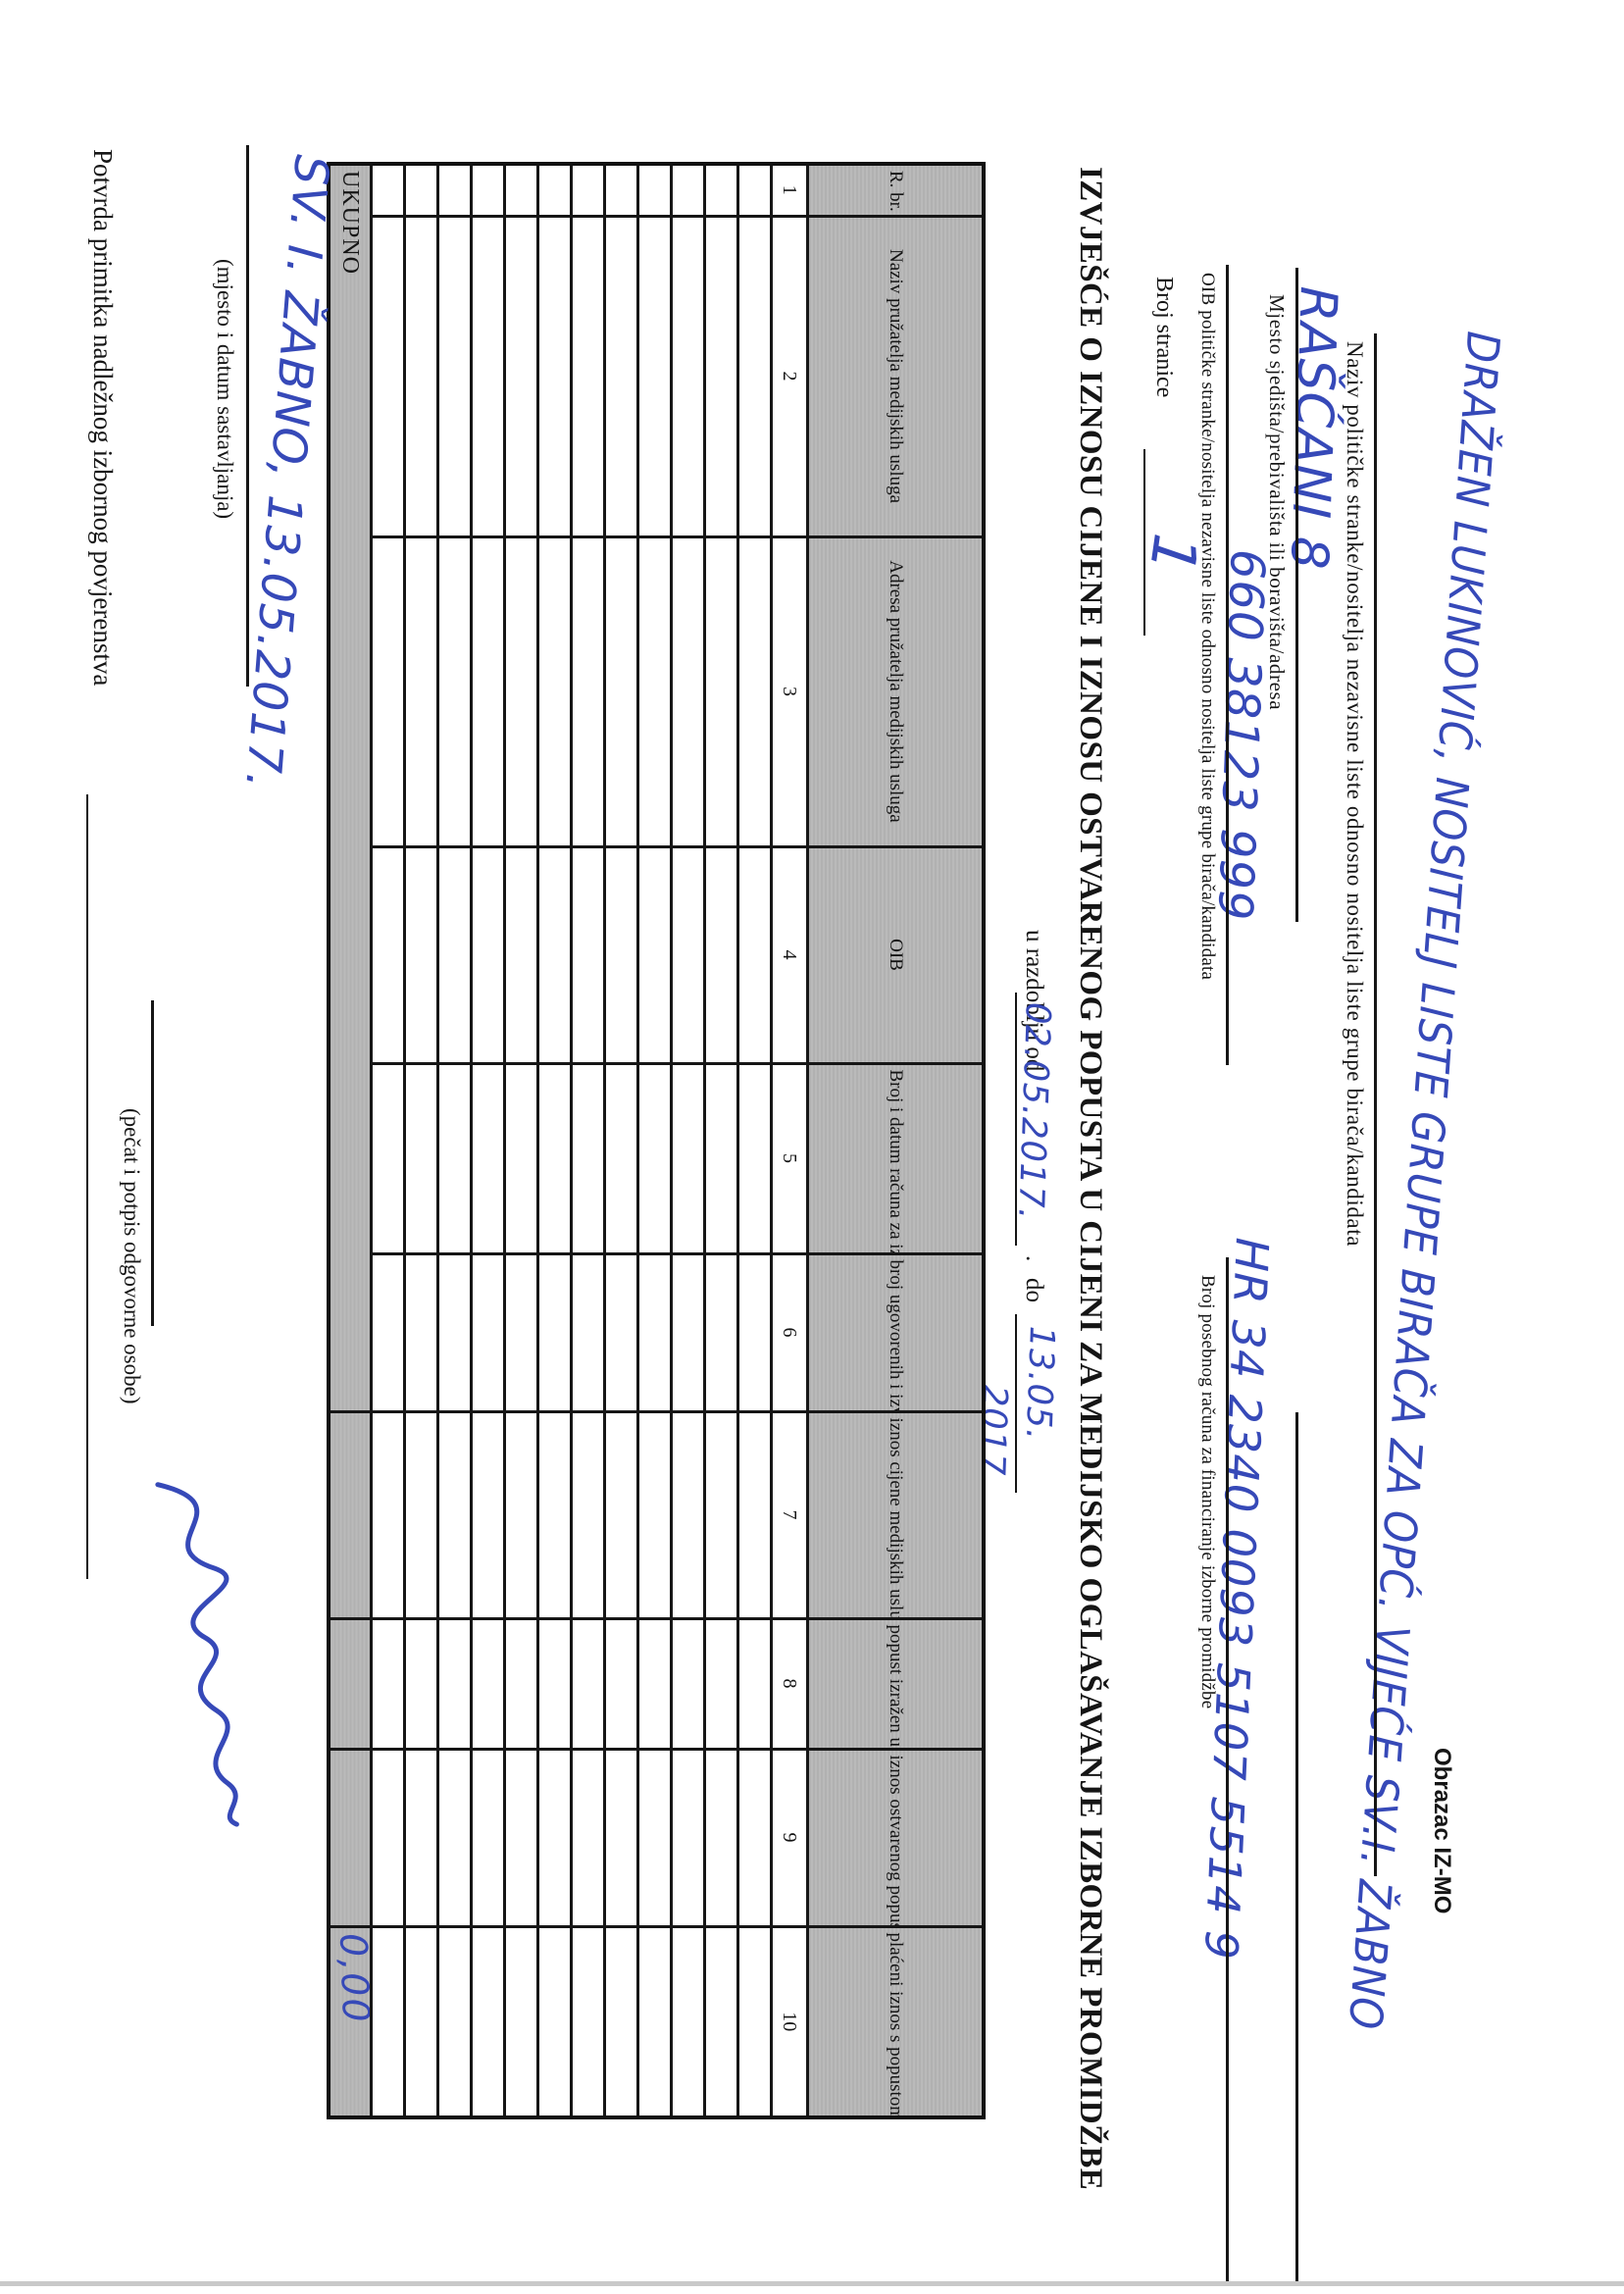 The width and height of the screenshot is (1624, 2294). Describe the element at coordinates (351, 1977) in the screenshot. I see `handwritten-total: 0,00` at that location.